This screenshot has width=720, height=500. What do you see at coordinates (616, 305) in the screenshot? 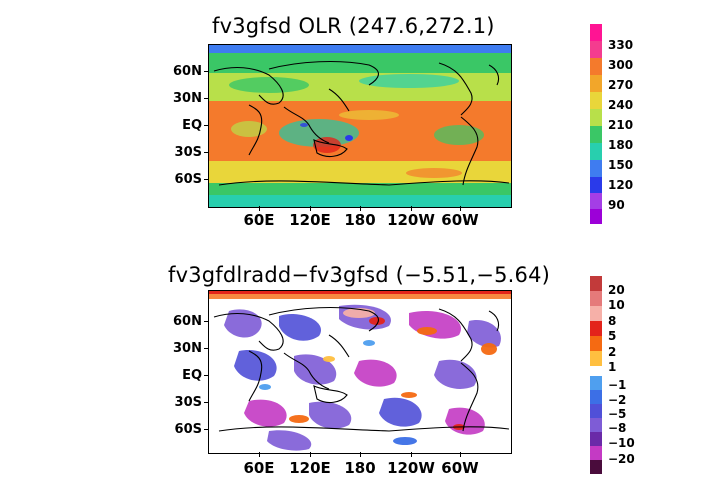
I see `colorbar-label: 10` at bounding box center [616, 305].